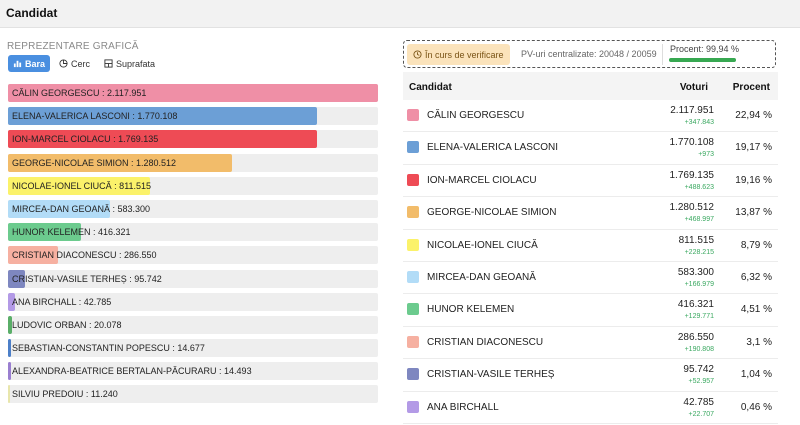 The image size is (800, 425). What do you see at coordinates (67, 324) in the screenshot?
I see `bar-label: LUDOVIC ORBAN : 20.078` at bounding box center [67, 324].